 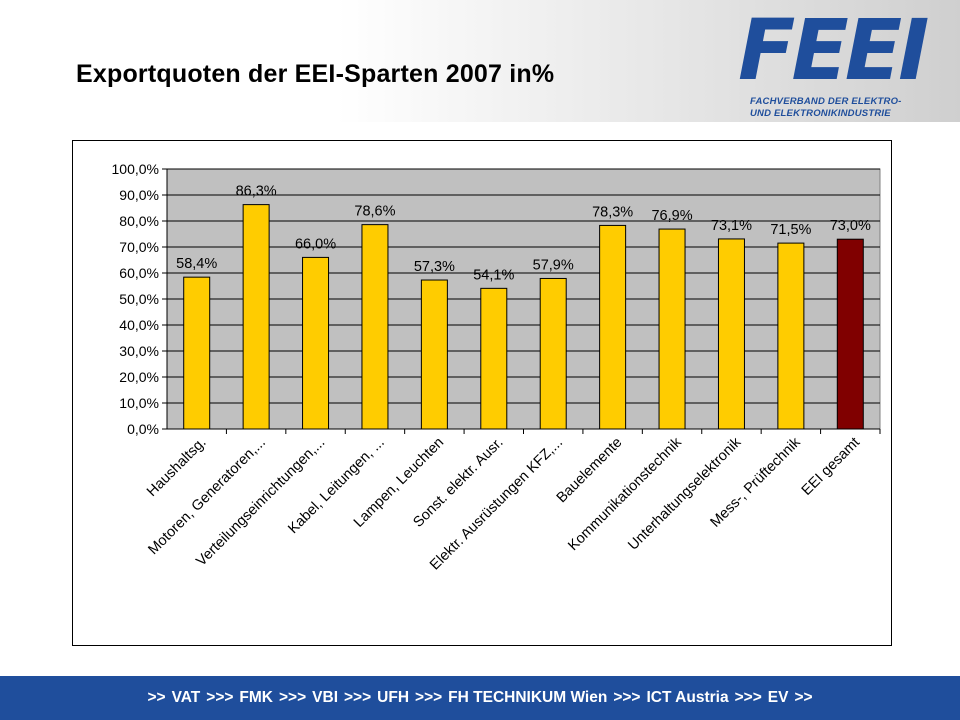 I want to click on logo-subtitle-line1: FACHVERBAND DER ELEKTRO-, so click(x=826, y=101).